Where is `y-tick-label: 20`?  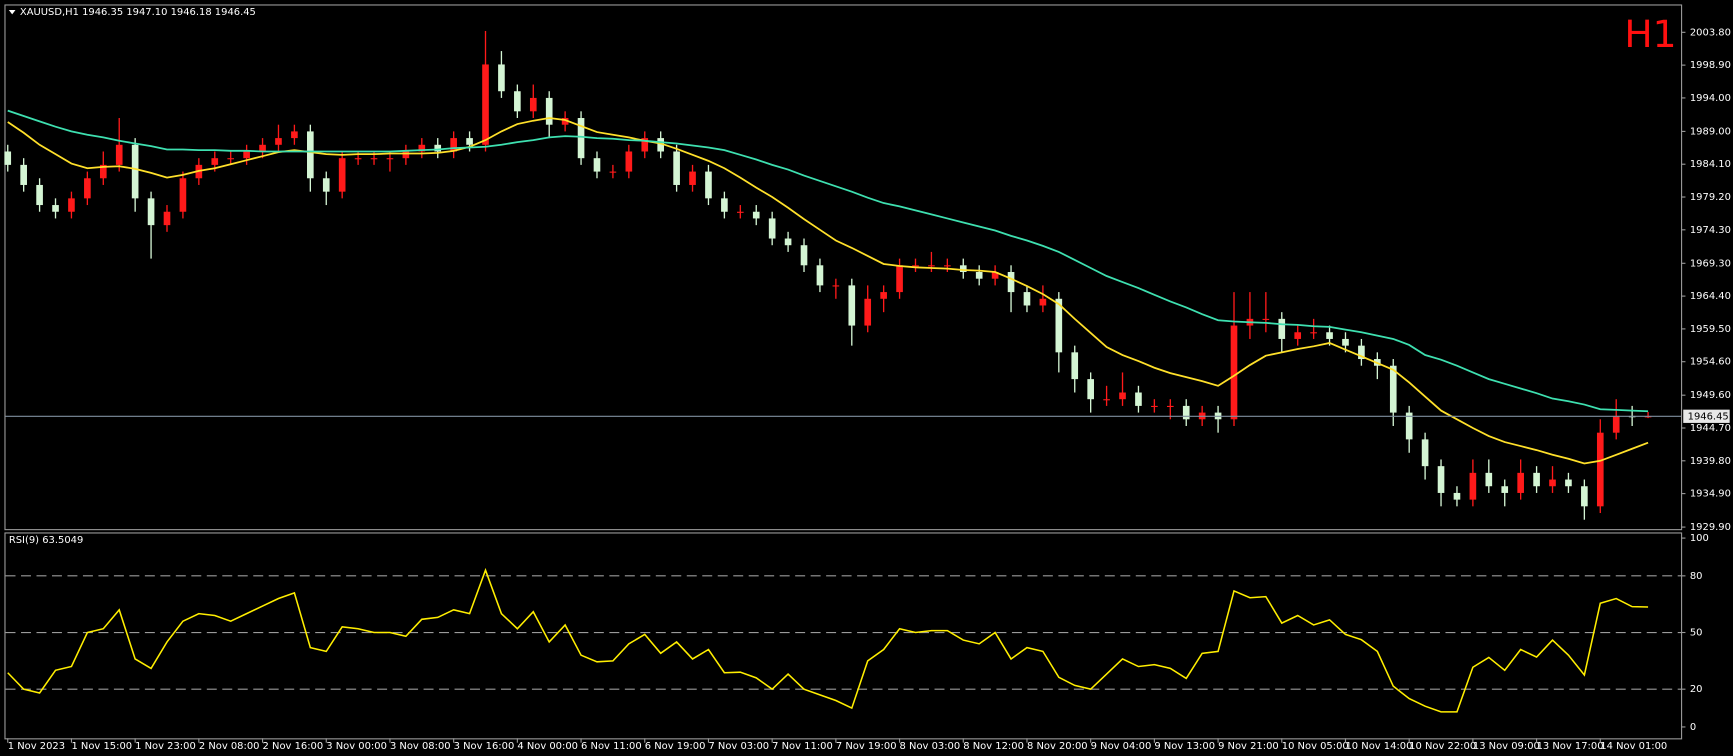
y-tick-label: 20 is located at coordinates (1696, 689).